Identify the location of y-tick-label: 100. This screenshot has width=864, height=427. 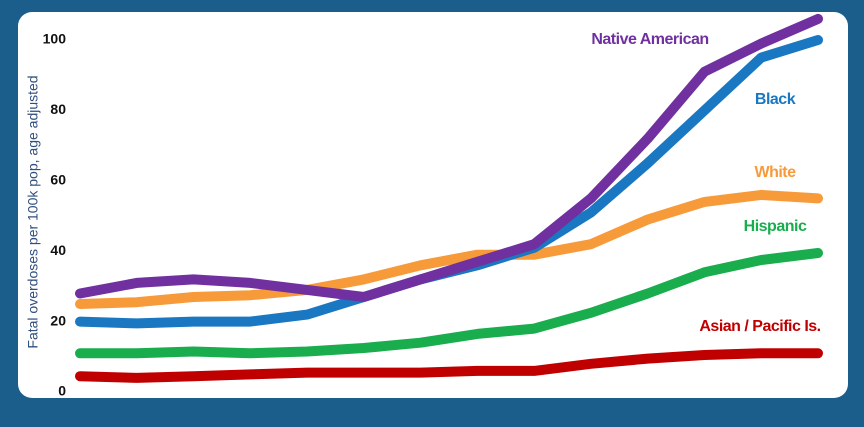
(55, 39).